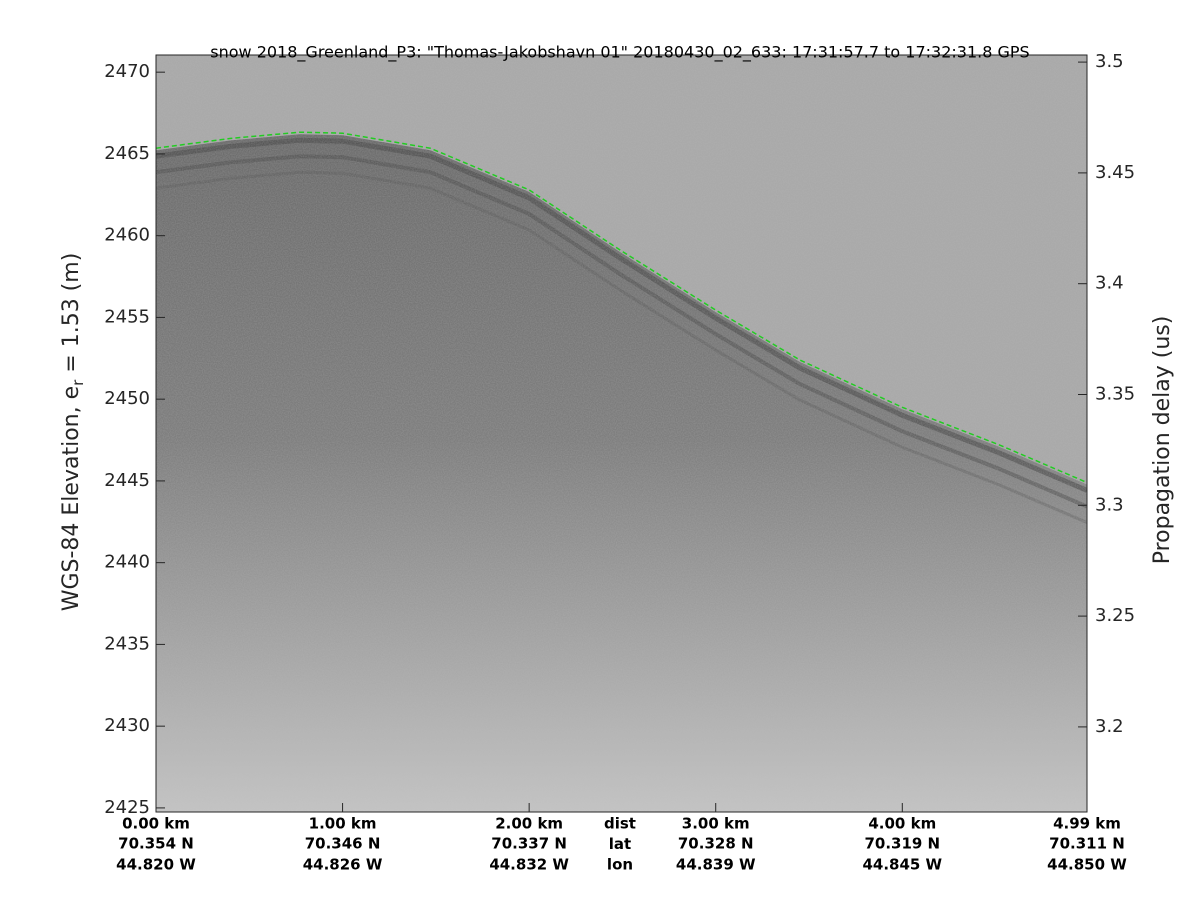 The image size is (1200, 900). What do you see at coordinates (620, 844) in the screenshot?
I see `row-label: lat` at bounding box center [620, 844].